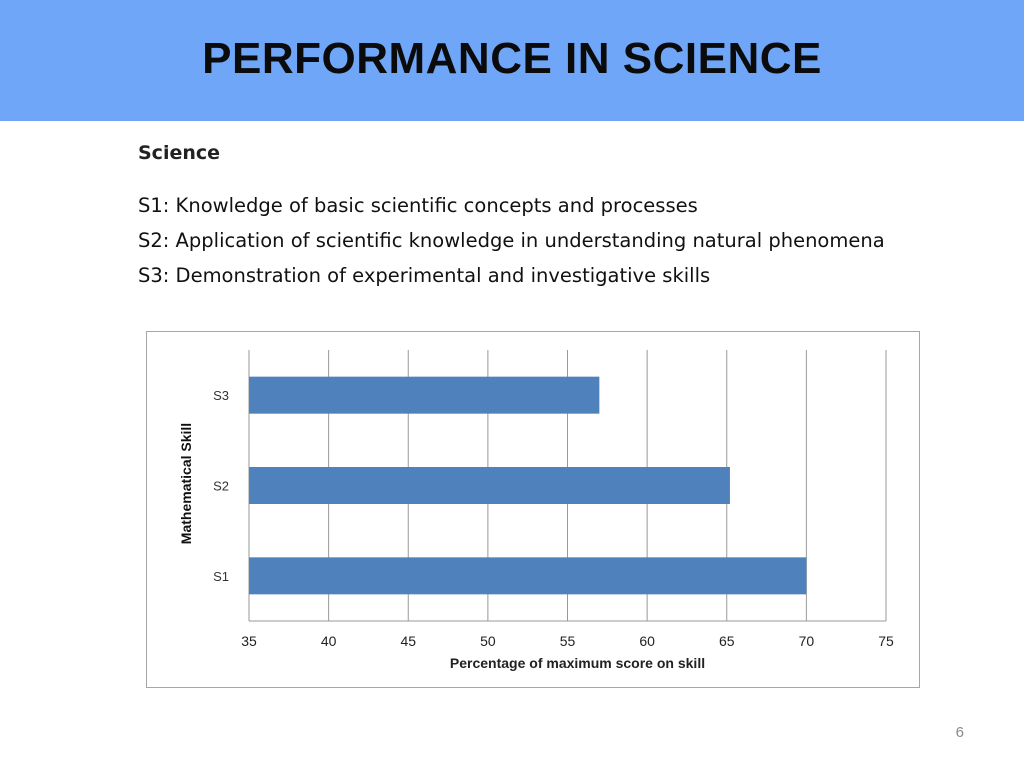 The image size is (1024, 768). I want to click on x-axis-title: Percentage of maximum score on skill, so click(577, 663).